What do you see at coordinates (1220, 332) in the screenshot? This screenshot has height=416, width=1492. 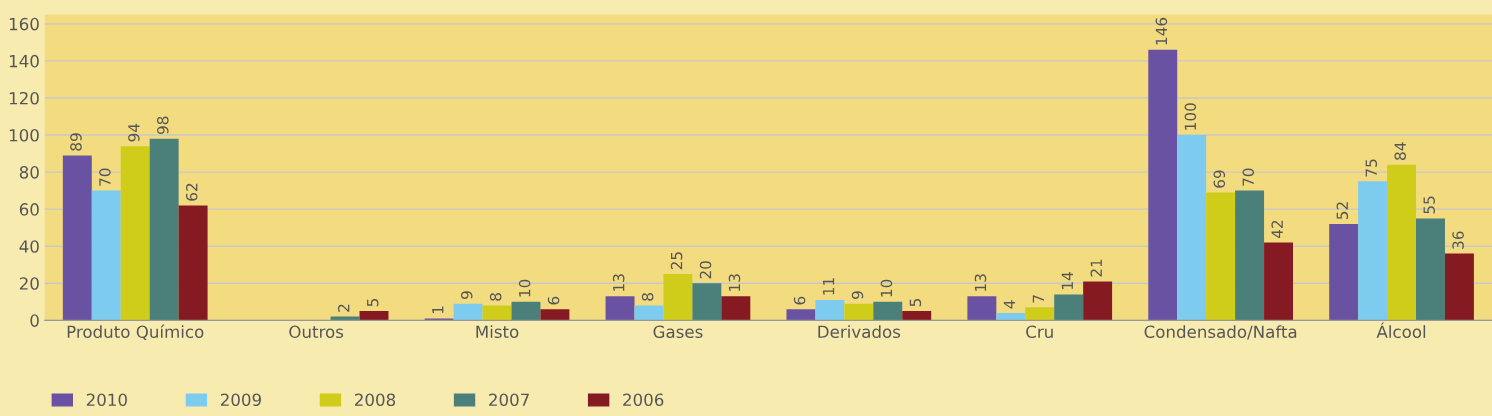 I see `x-tick-label: Condensado/Nafta` at bounding box center [1220, 332].